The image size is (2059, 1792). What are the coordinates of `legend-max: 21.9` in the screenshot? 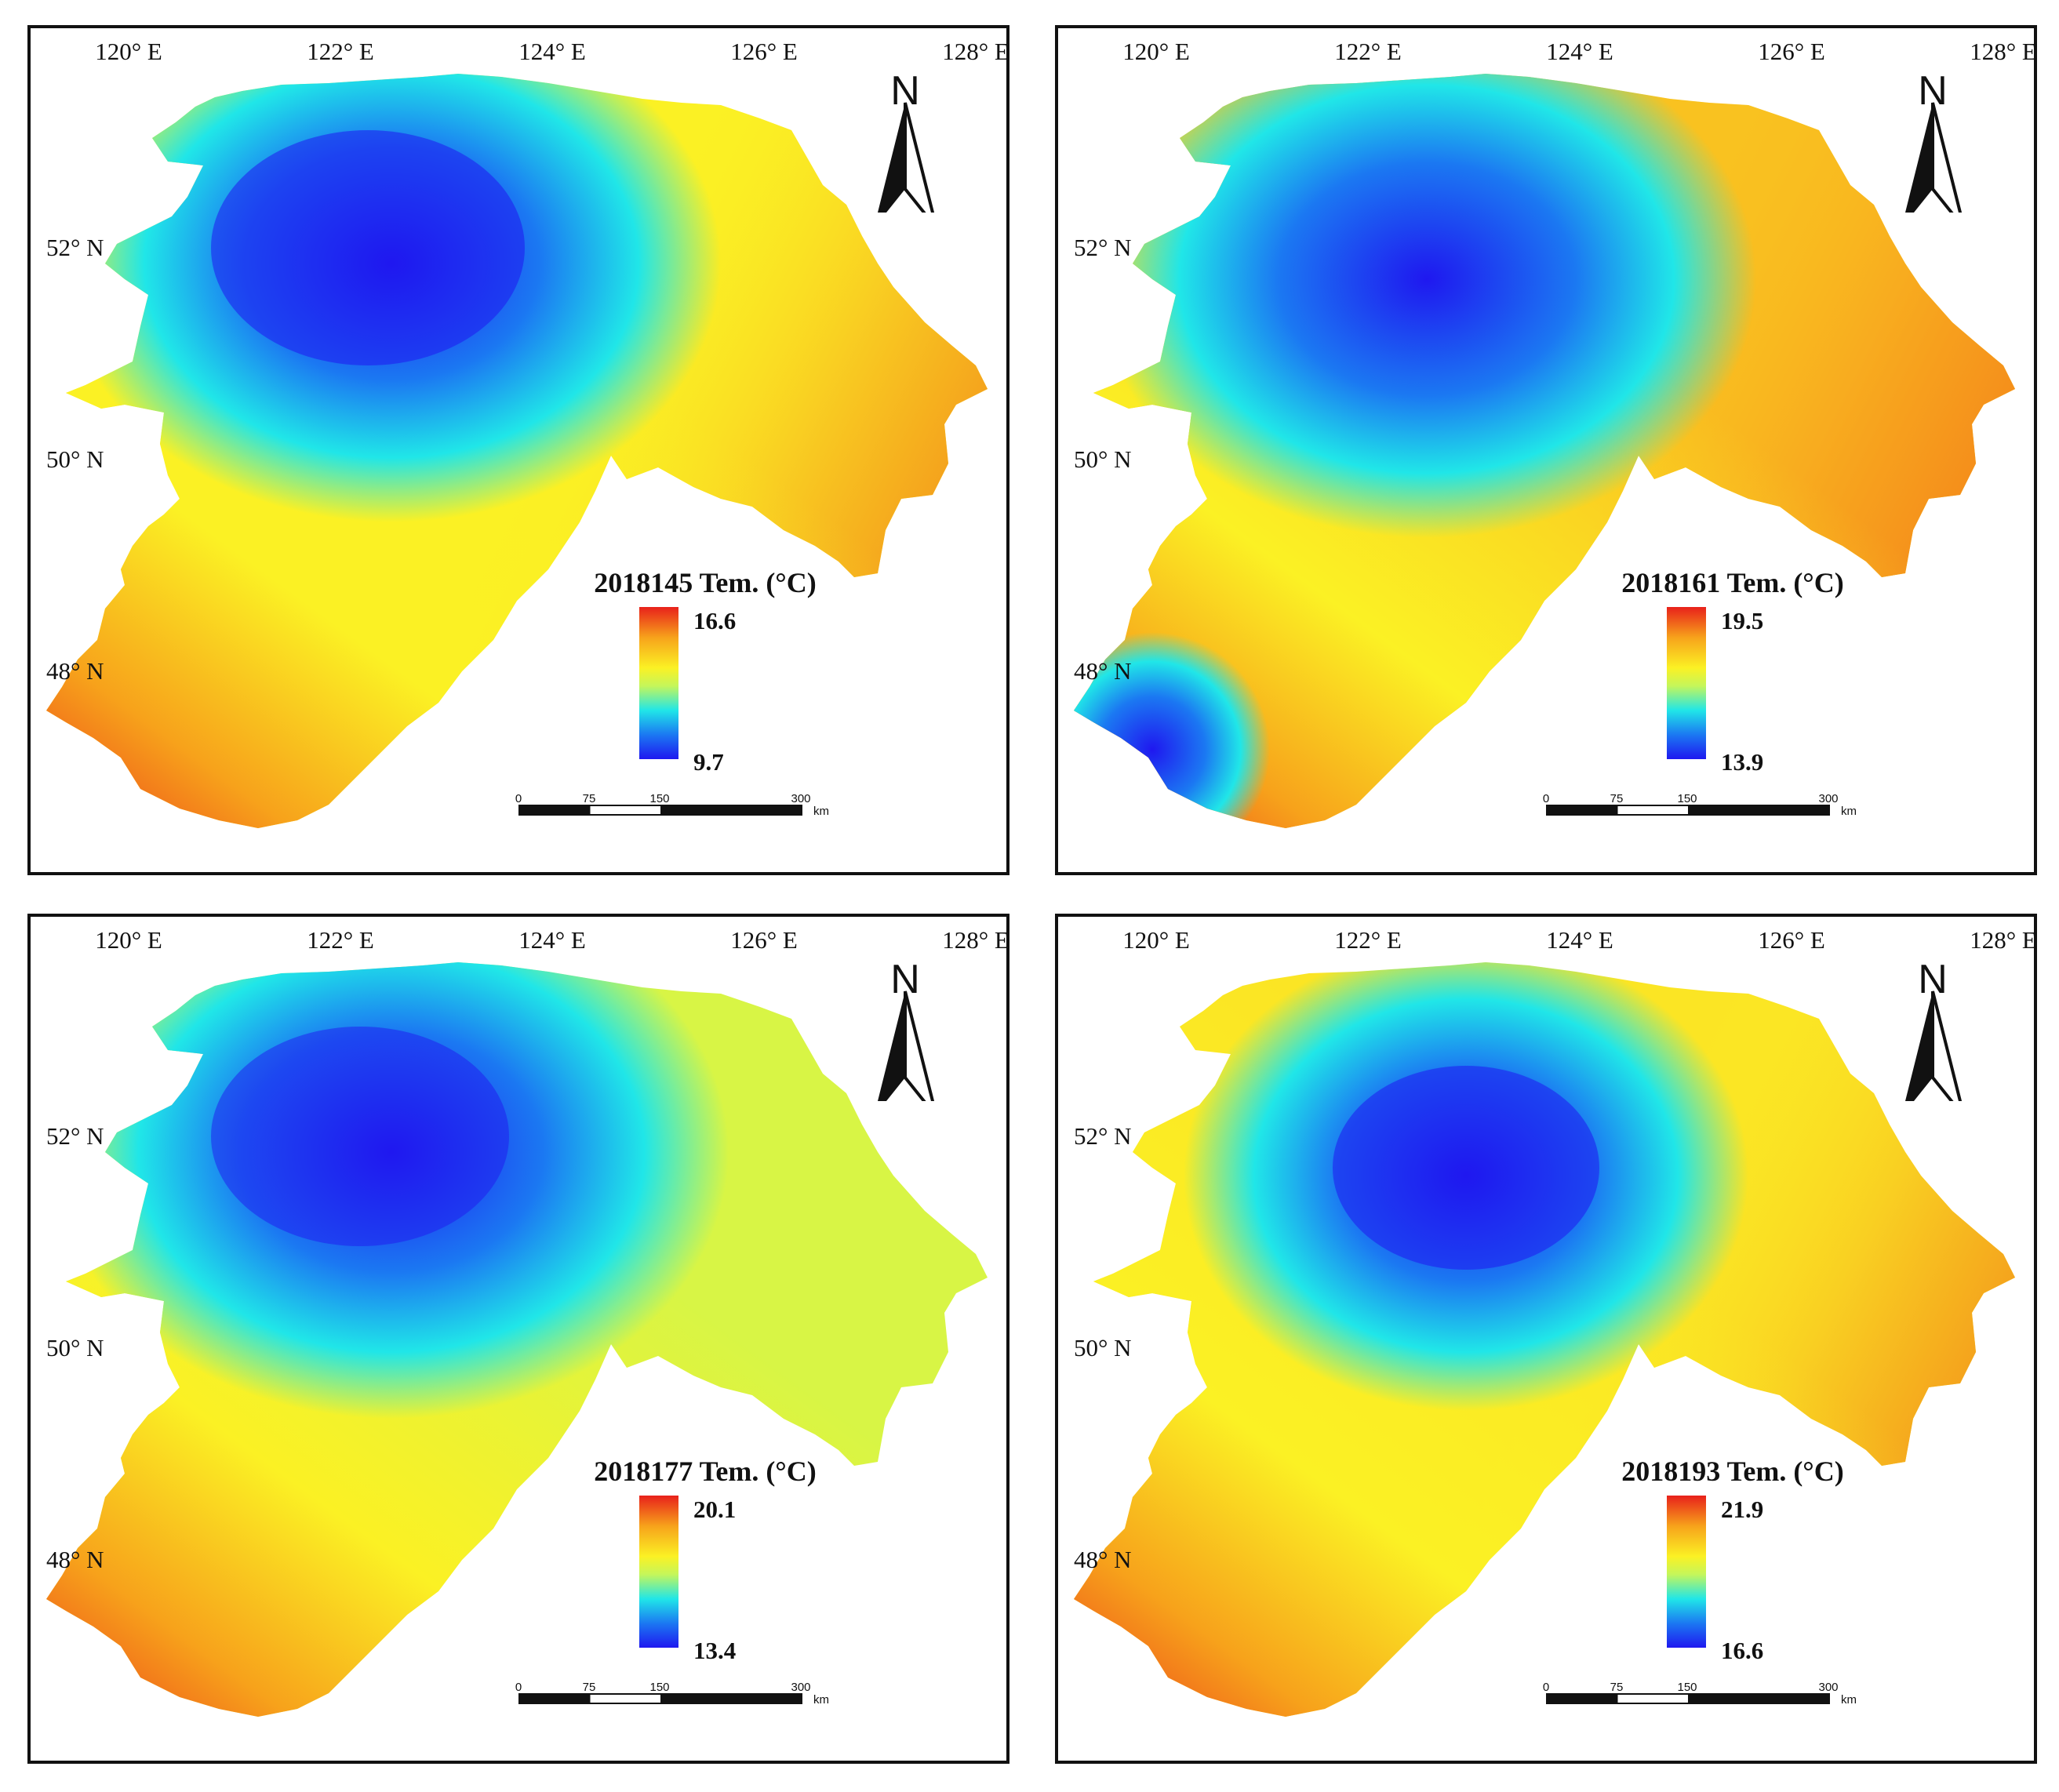 It's located at (1742, 1509).